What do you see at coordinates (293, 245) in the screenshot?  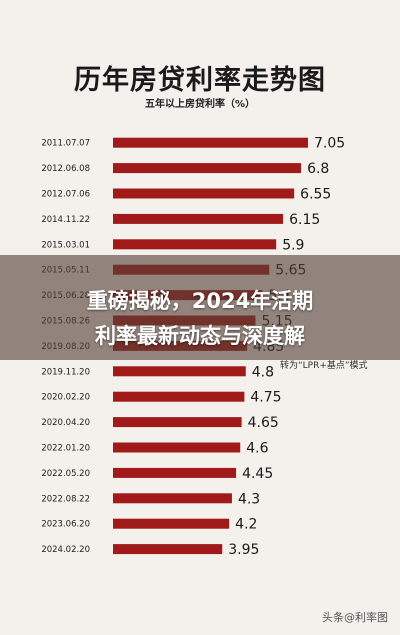 I see `value-label: 5.9` at bounding box center [293, 245].